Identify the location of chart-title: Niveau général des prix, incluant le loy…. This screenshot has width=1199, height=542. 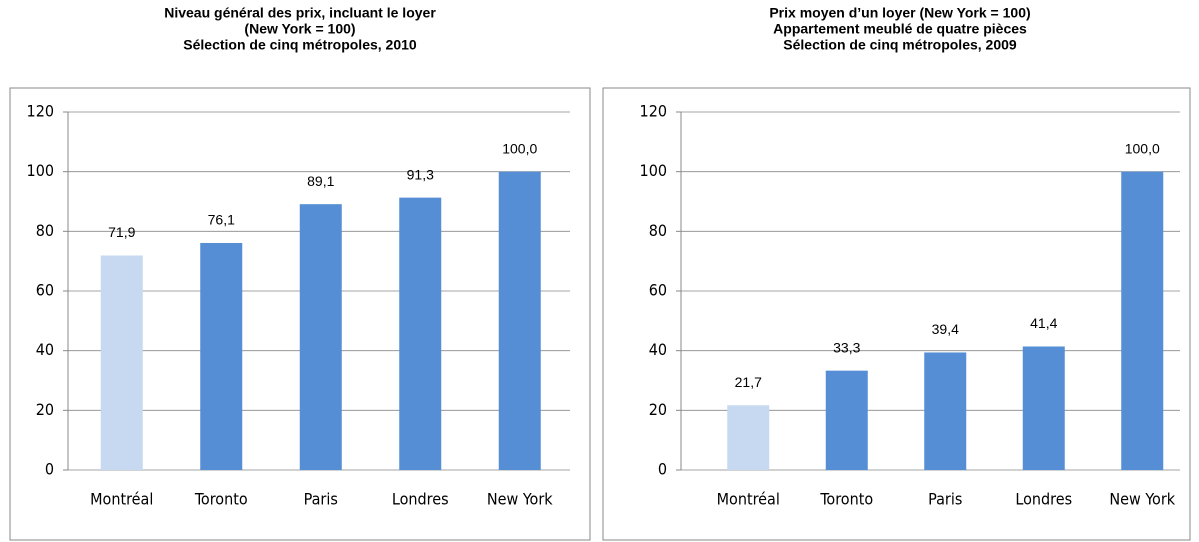
(300, 13).